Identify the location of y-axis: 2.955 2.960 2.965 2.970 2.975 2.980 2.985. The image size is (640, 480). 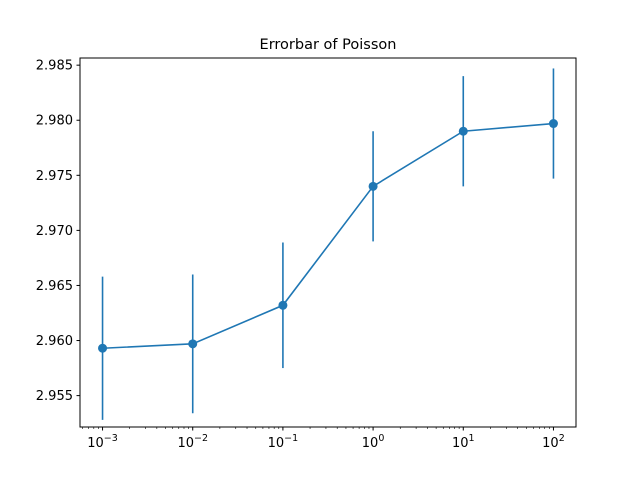
(58, 231).